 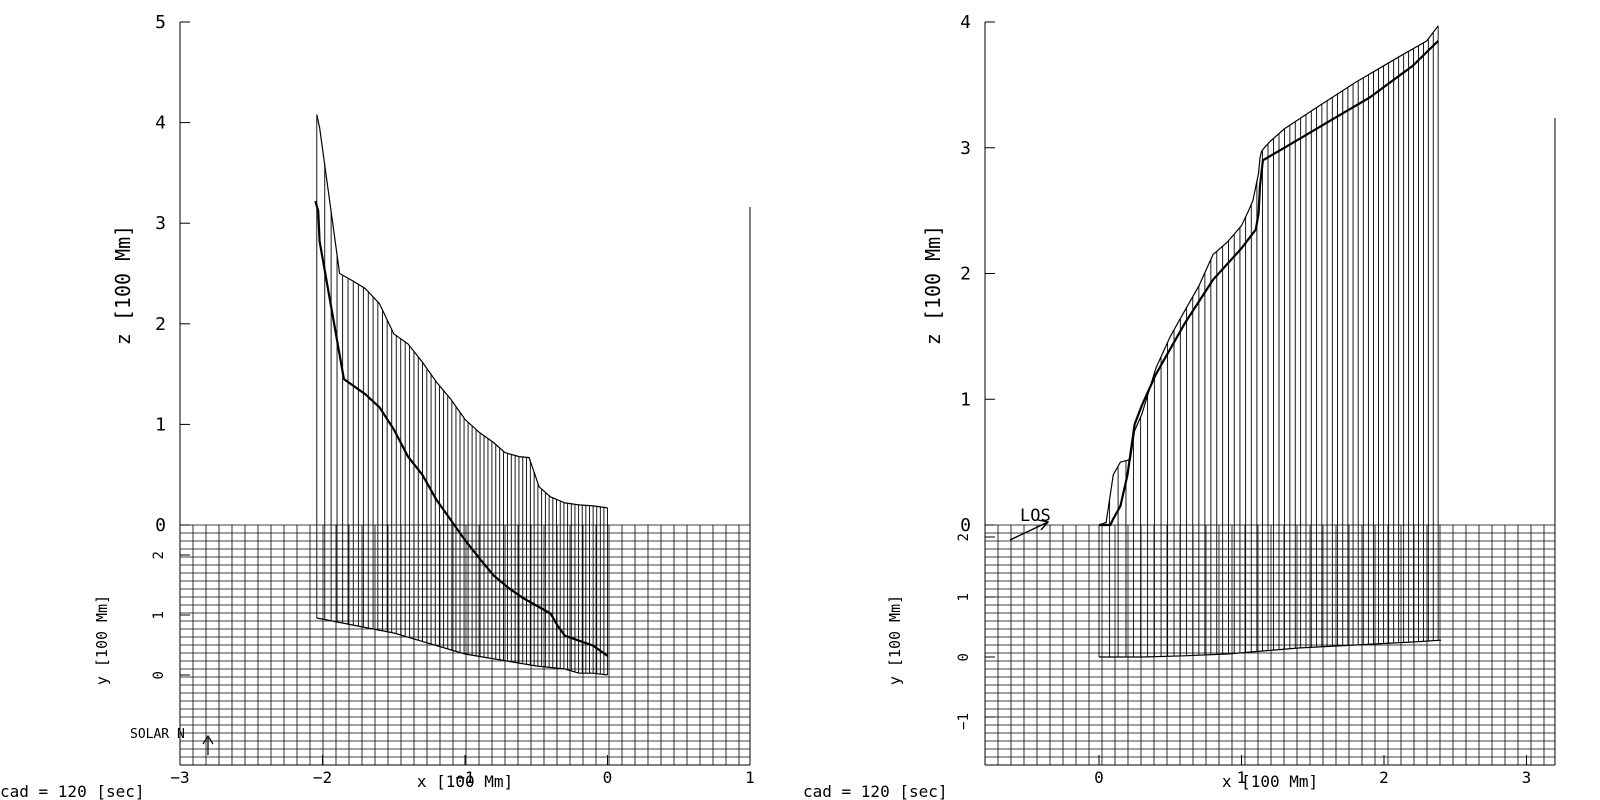 I want to click on los-arrow-icon, so click(x=1029, y=531).